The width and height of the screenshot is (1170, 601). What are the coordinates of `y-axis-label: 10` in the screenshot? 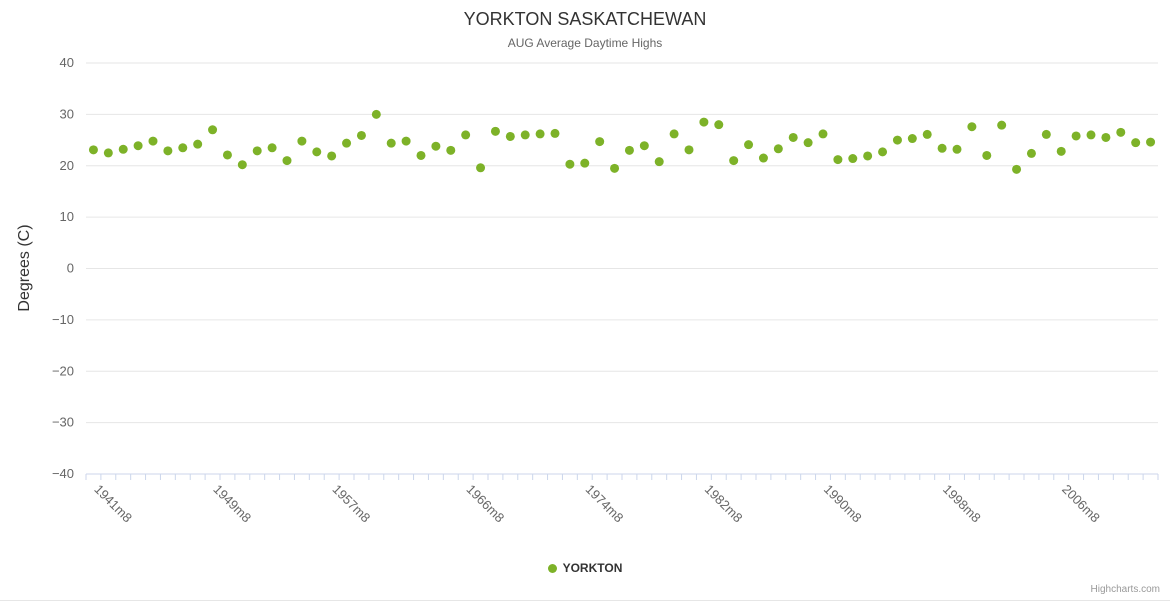 It's located at (67, 216).